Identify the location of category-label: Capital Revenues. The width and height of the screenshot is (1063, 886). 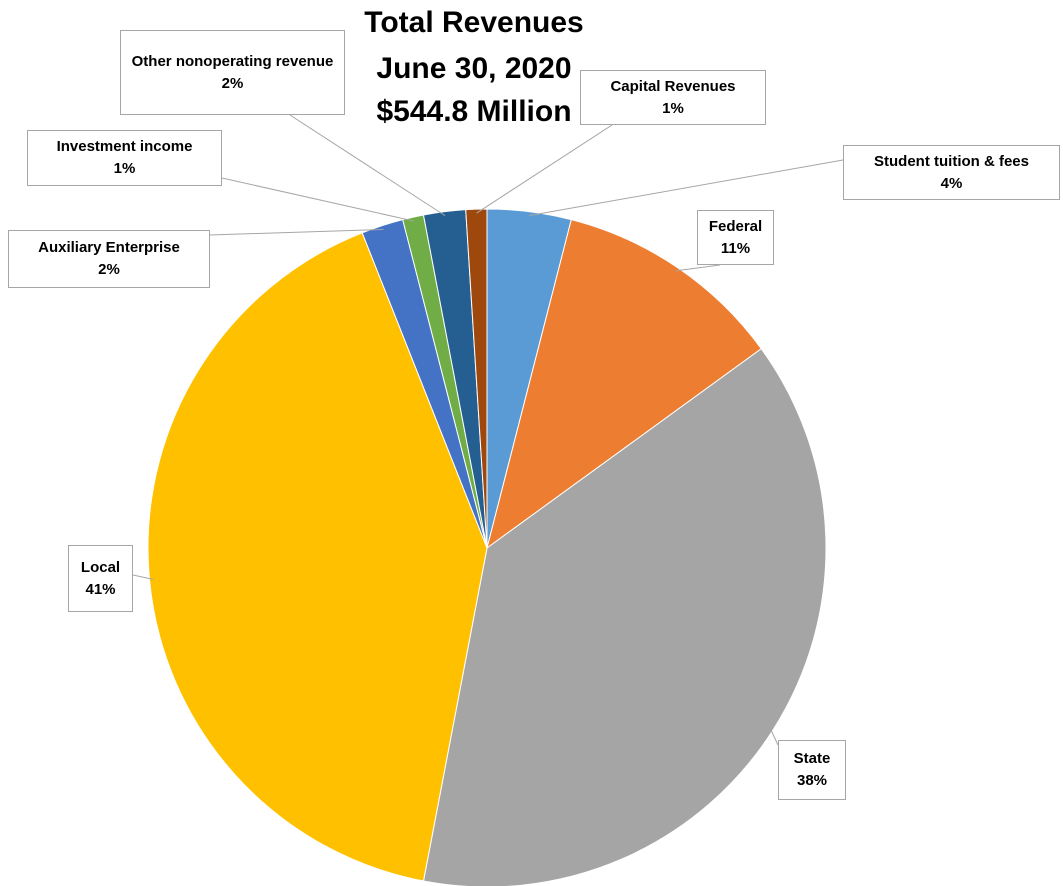
(673, 86).